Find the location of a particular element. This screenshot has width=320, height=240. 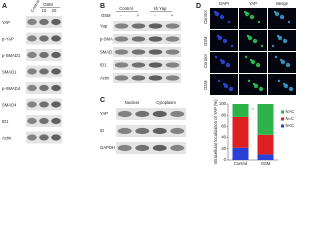

panel-letter: A is located at coordinates (4, 6).